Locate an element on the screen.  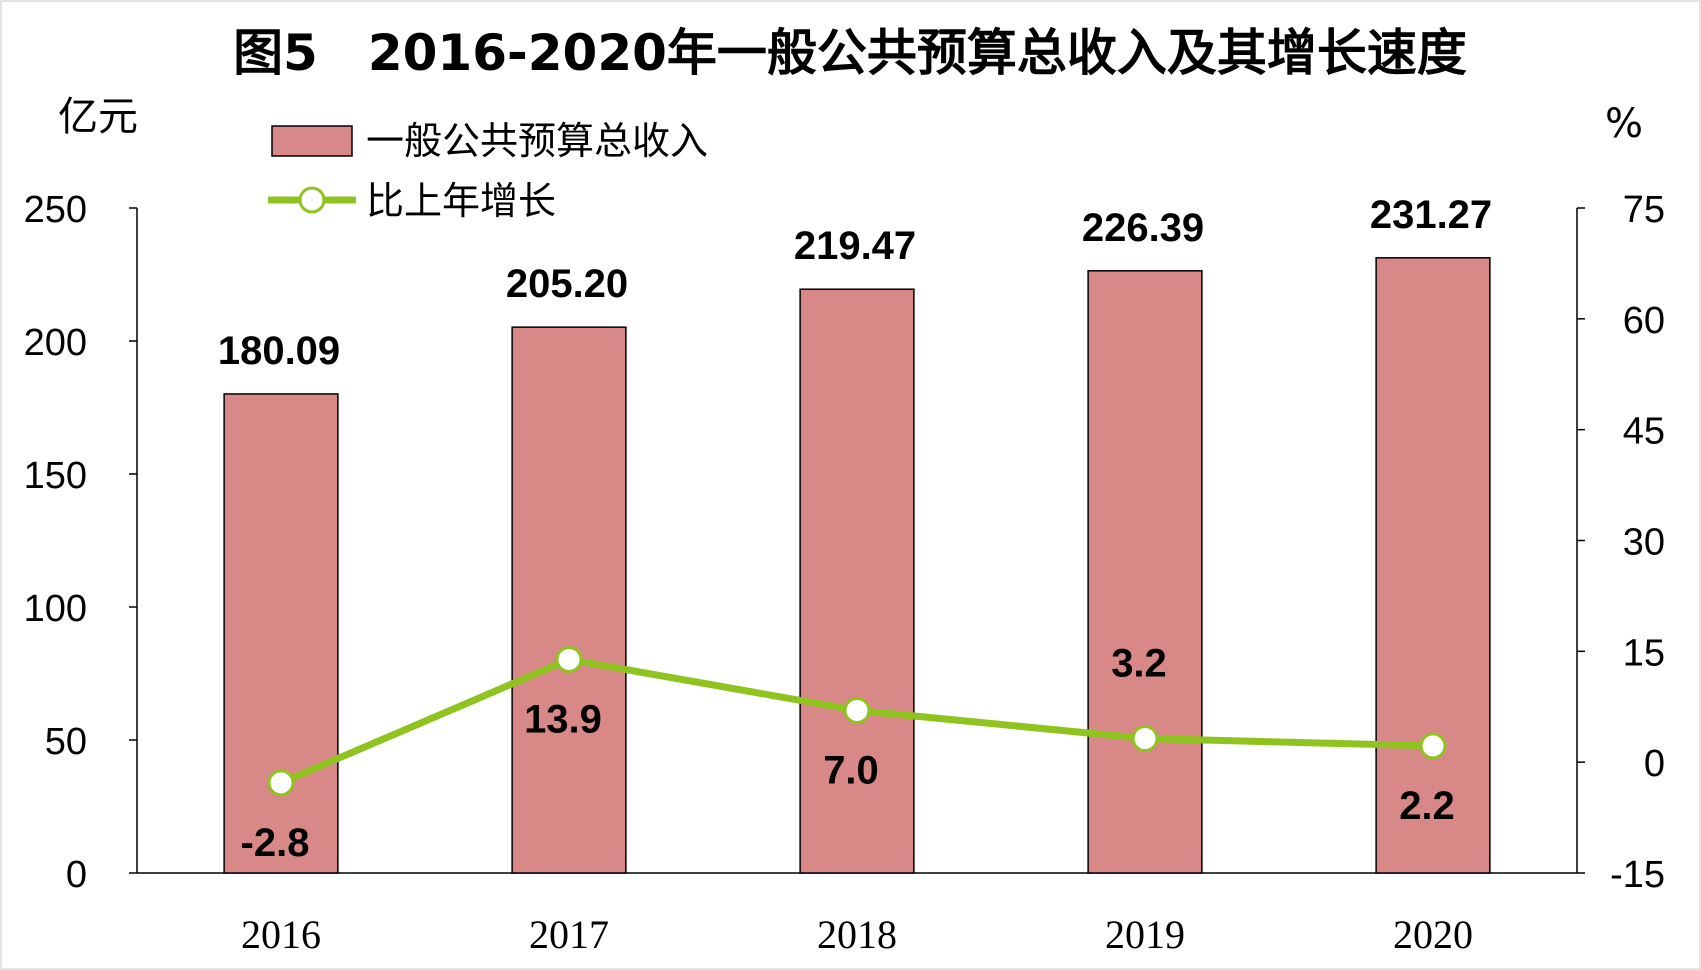
x-tick-label: 2018 is located at coordinates (857, 934).